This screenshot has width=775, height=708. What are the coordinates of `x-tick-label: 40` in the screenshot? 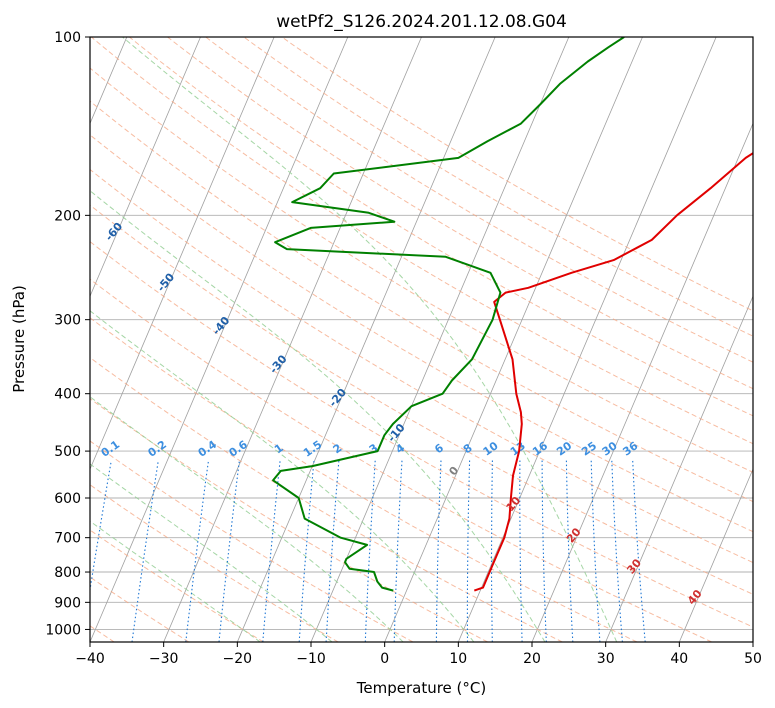 It's located at (679, 659).